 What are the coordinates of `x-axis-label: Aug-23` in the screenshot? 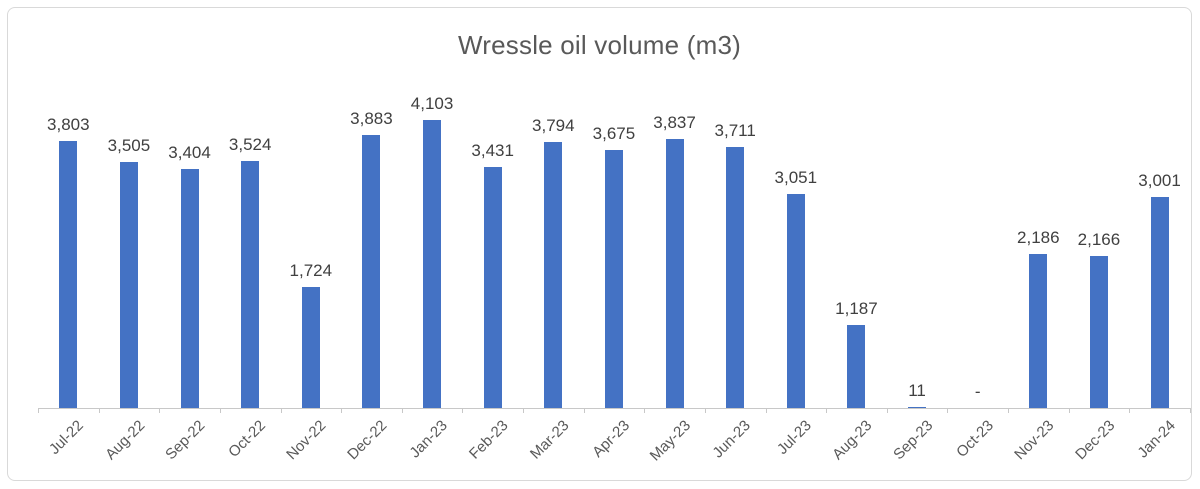 It's located at (852, 440).